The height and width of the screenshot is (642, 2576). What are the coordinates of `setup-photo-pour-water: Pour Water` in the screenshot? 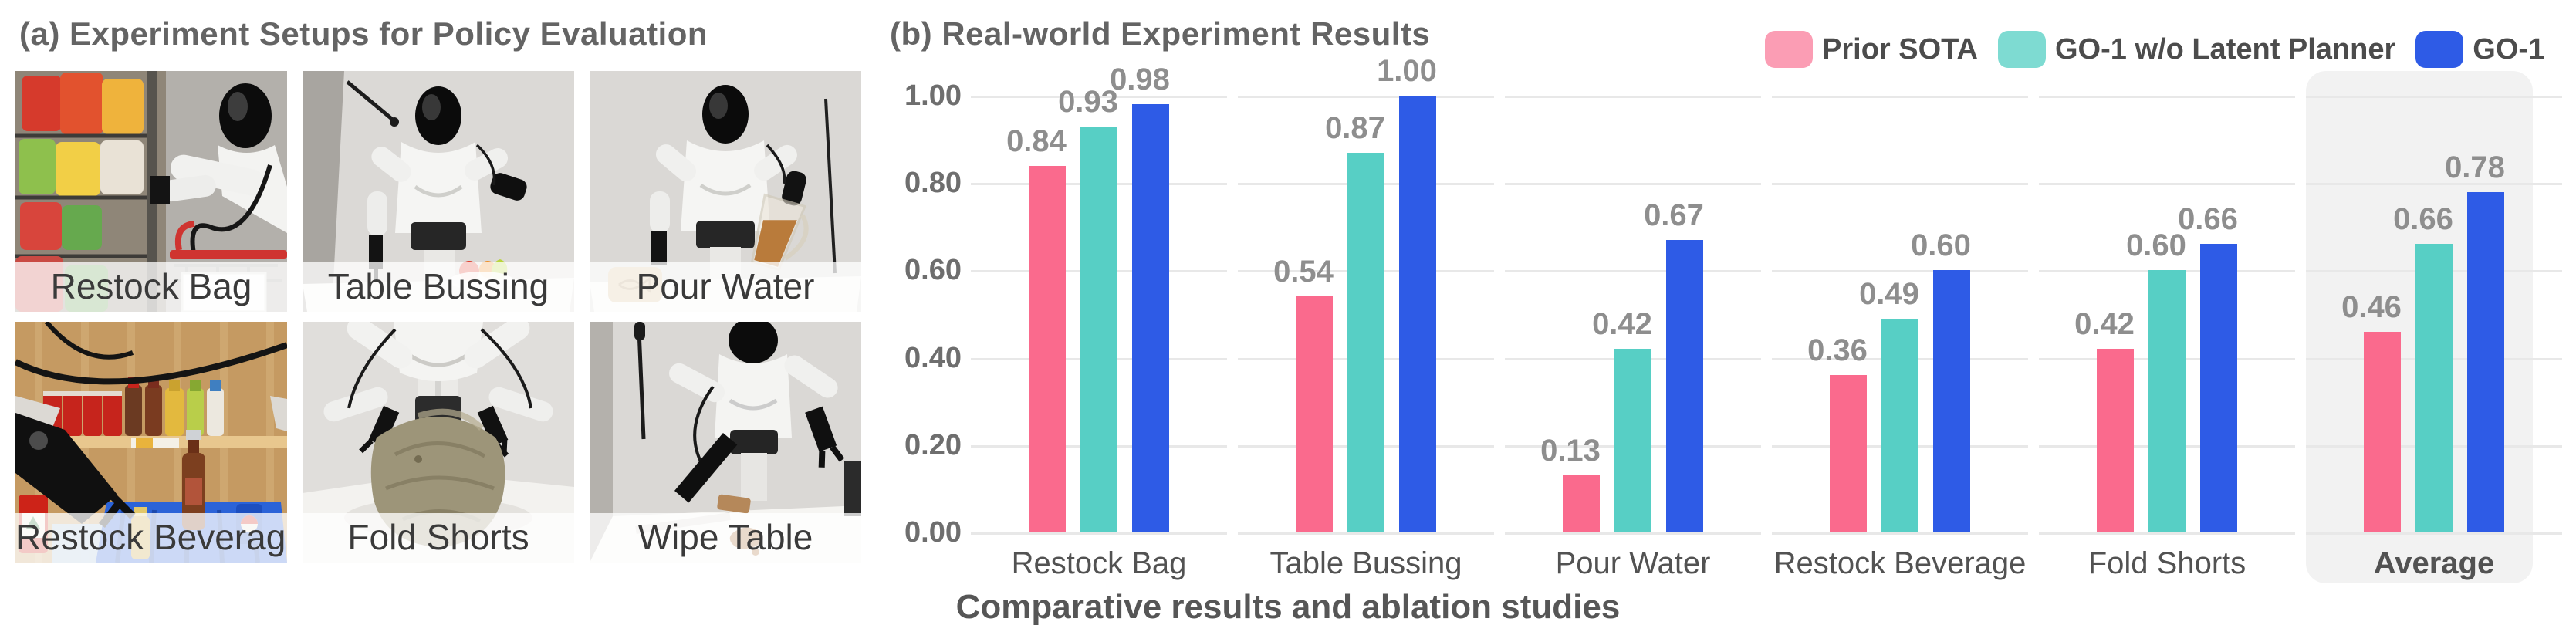 It's located at (725, 191).